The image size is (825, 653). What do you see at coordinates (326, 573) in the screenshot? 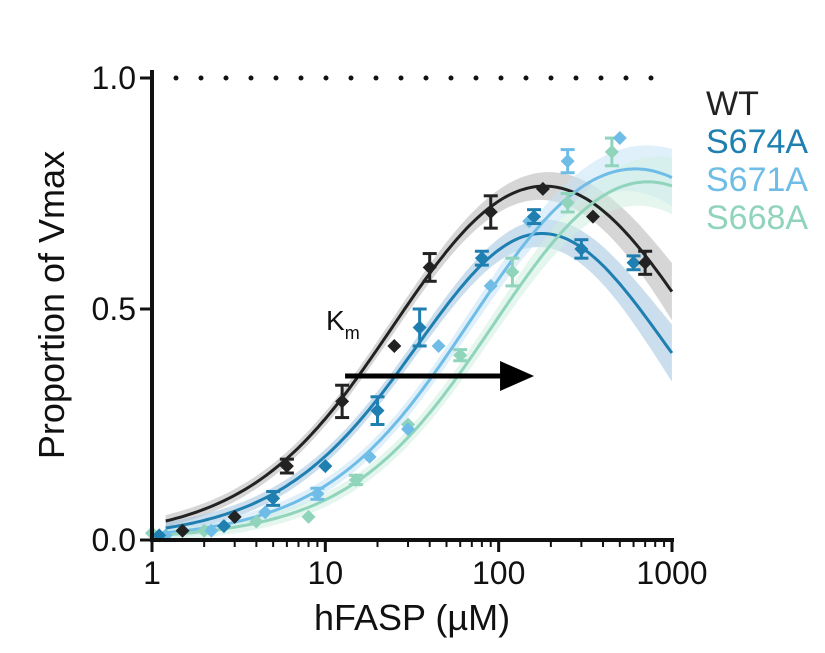
I see `x-tick-label: 10` at bounding box center [326, 573].